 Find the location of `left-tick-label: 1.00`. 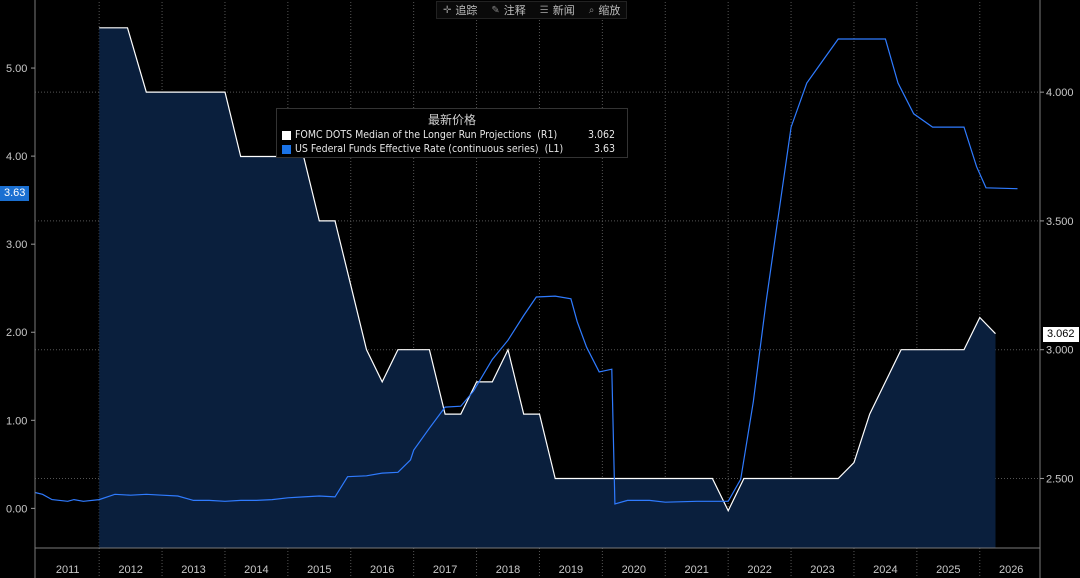

left-tick-label: 1.00 is located at coordinates (16, 421).